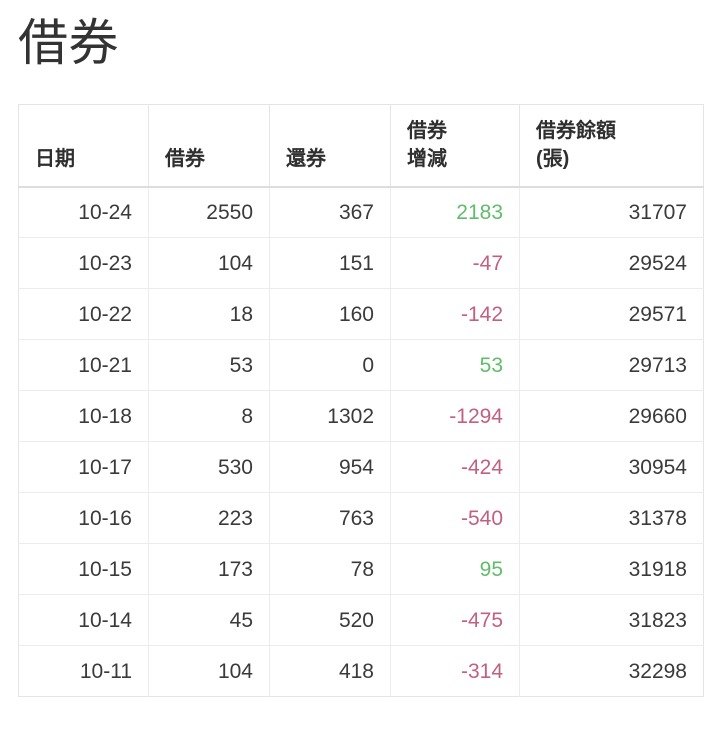  I want to click on cell-borrow: 173, so click(209, 569).